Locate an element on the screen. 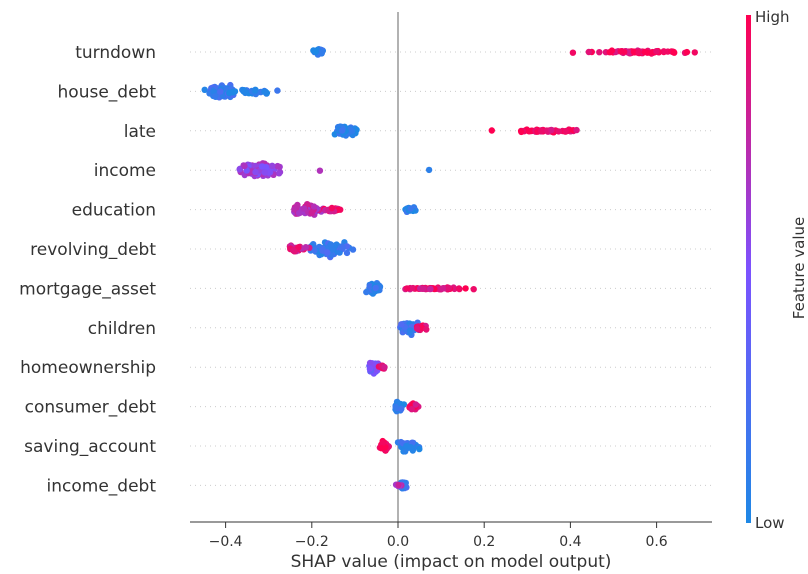 The height and width of the screenshot is (574, 808). x-tick-label: −0.2 is located at coordinates (312, 542).